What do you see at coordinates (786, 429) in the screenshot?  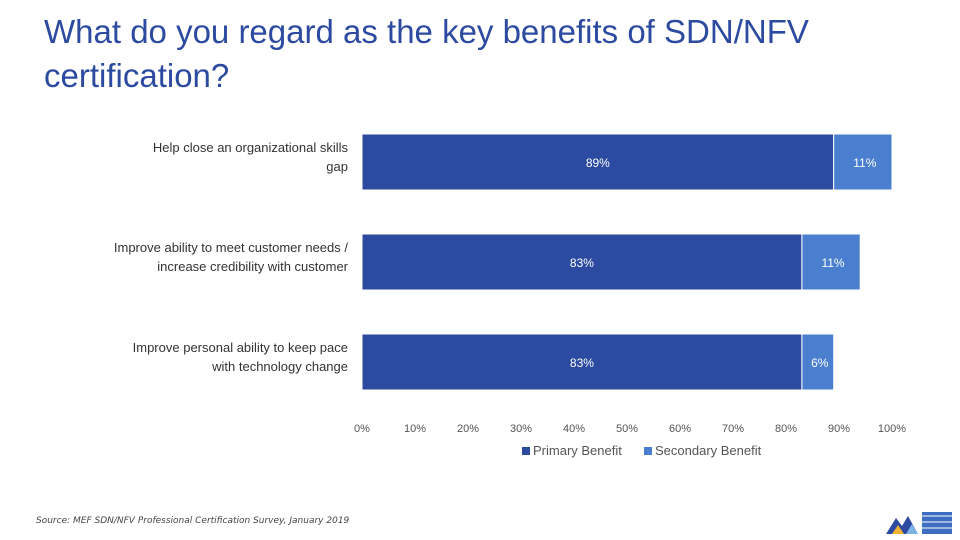 I see `x-tick-label: 80%` at bounding box center [786, 429].